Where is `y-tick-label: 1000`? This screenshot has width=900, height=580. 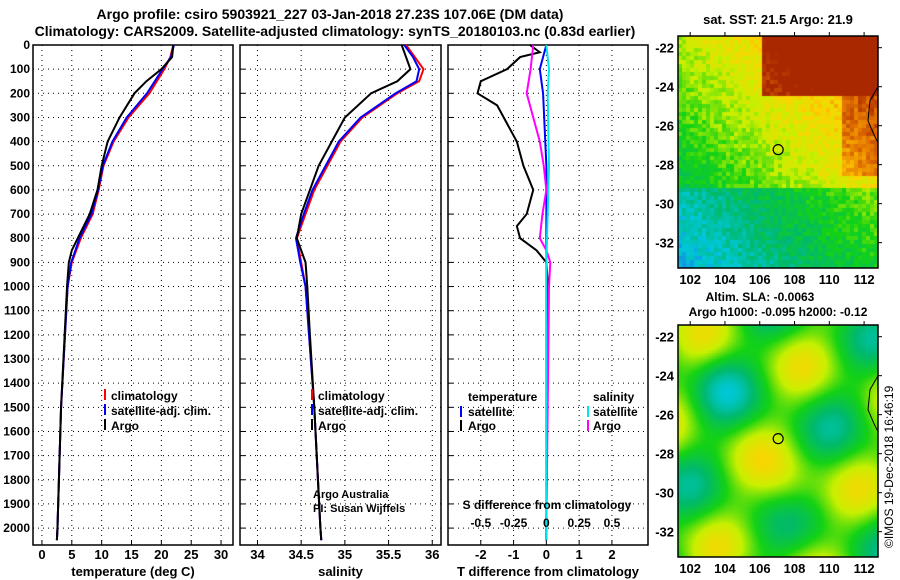 y-tick-label: 1000 is located at coordinates (16, 287).